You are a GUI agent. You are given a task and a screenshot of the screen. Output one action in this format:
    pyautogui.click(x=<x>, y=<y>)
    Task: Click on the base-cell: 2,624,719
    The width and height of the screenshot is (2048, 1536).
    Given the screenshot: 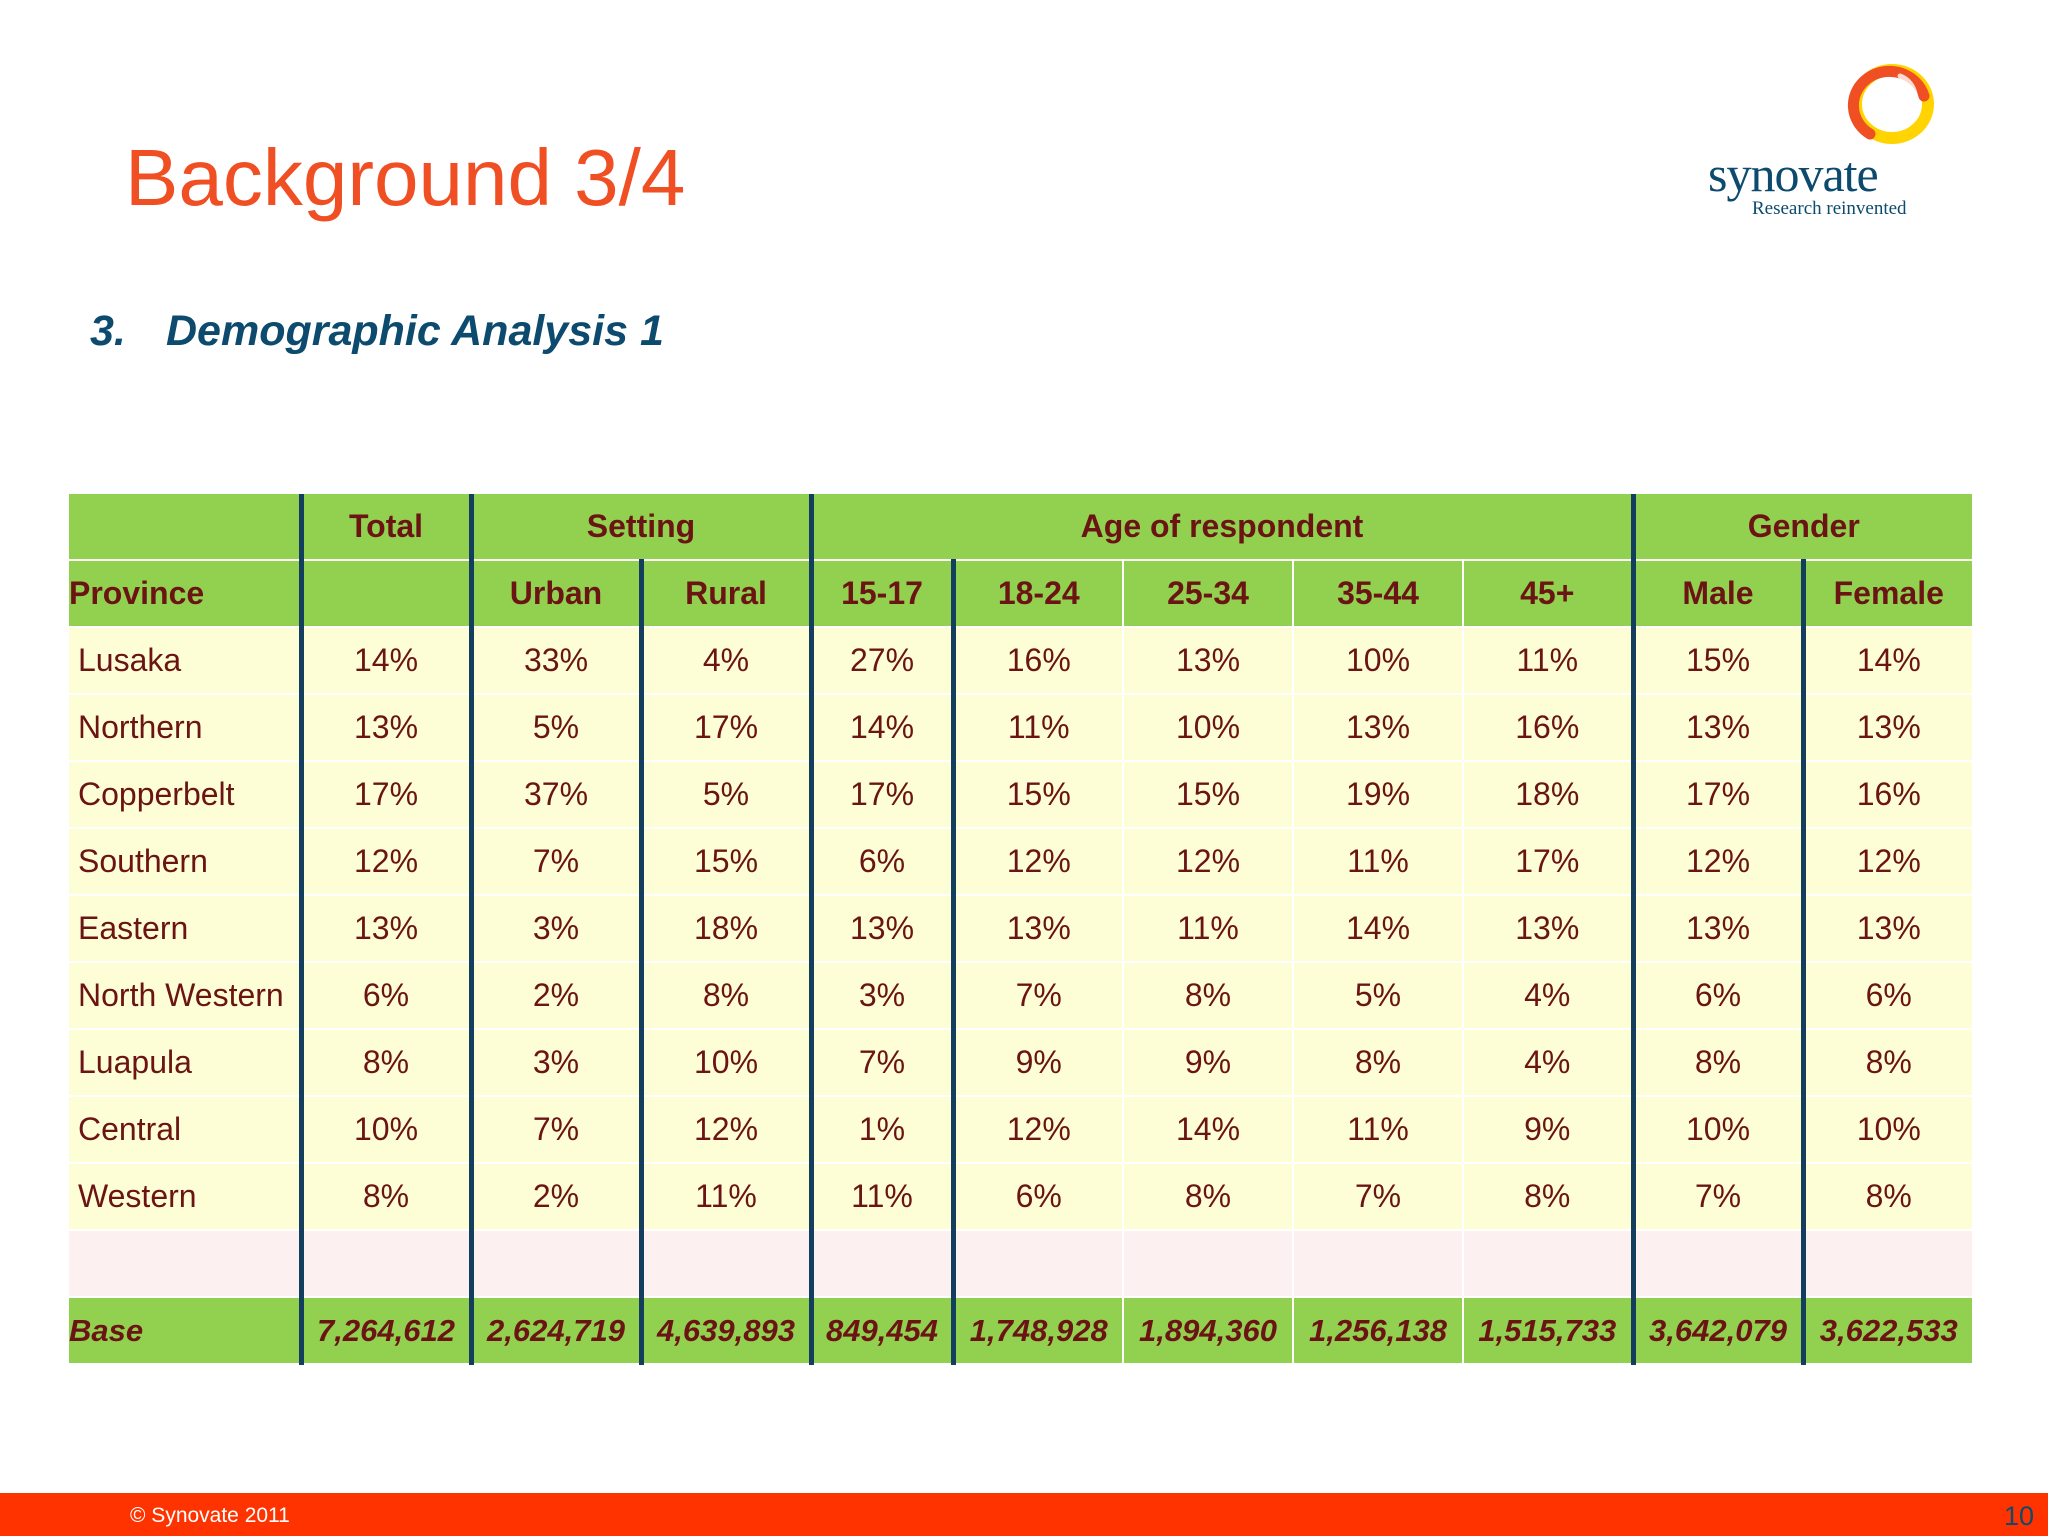 What is the action you would take?
    pyautogui.click(x=555, y=1331)
    